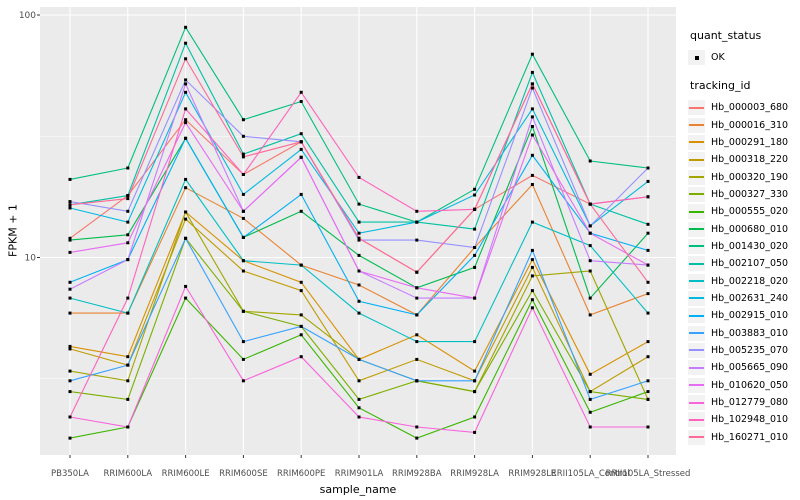 The height and width of the screenshot is (500, 800). Describe the element at coordinates (743, 159) in the screenshot. I see `legend-item-Hb_000318_220: Hb_000318_220` at that location.